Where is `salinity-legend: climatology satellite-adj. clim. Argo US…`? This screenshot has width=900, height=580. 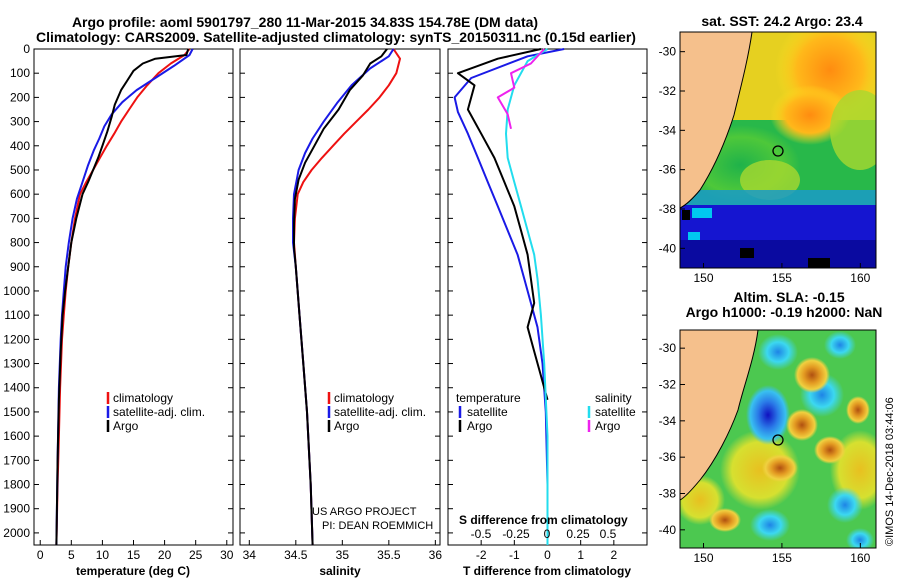 salinity-legend: climatology satellite-adj. clim. Argo US… is located at coordinates (372, 461).